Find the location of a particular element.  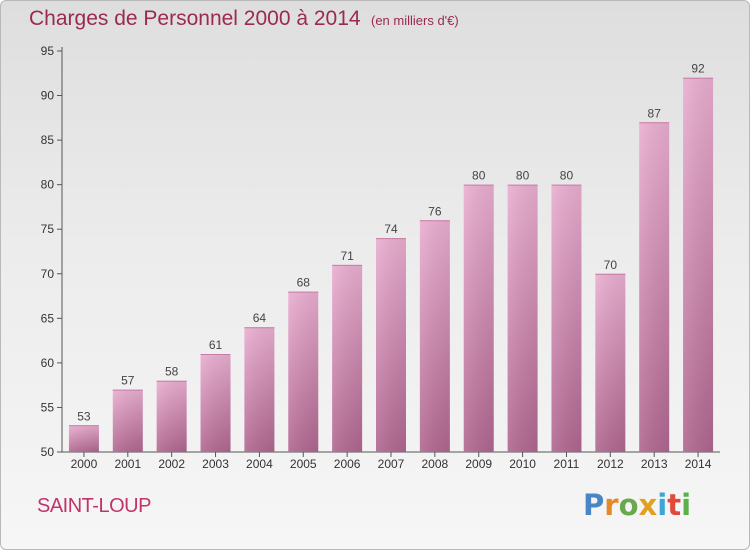

y-tick-label: 80 is located at coordinates (48, 185).